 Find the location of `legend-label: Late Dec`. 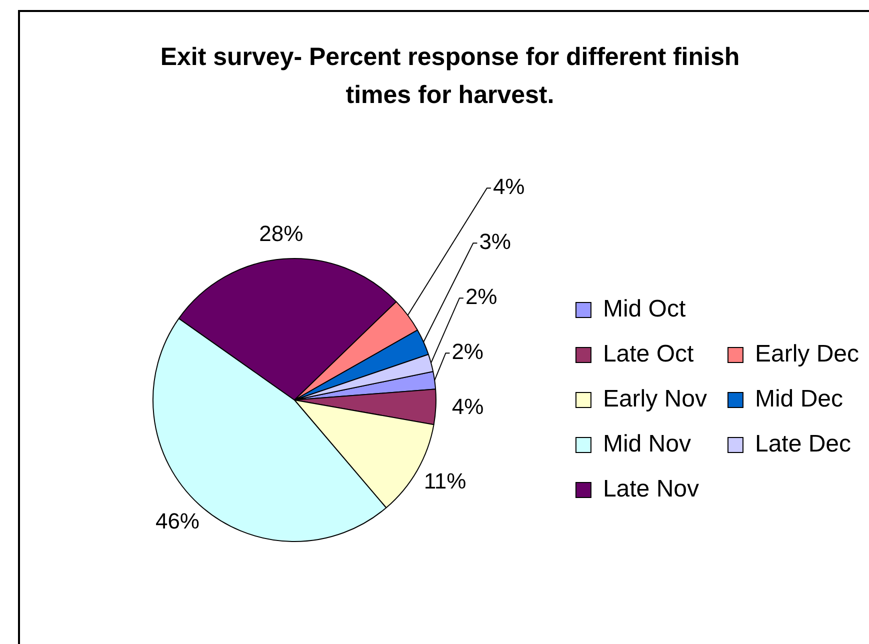

legend-label: Late Dec is located at coordinates (803, 444).